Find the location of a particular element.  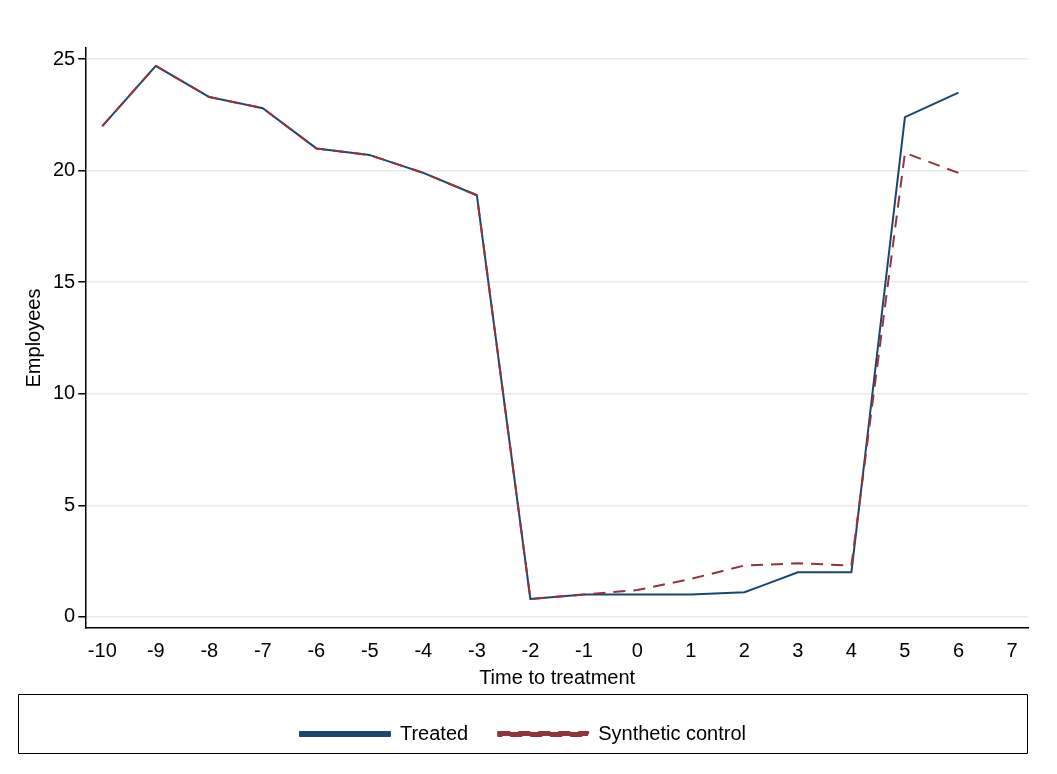

x-tick-label: -3 is located at coordinates (476, 649).